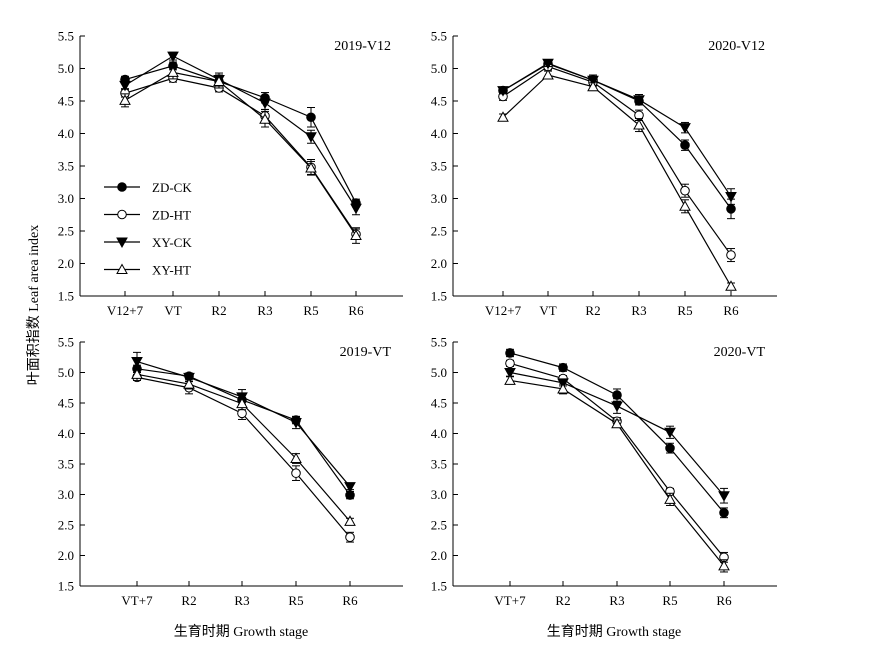 The height and width of the screenshot is (651, 894). What do you see at coordinates (172, 242) in the screenshot?
I see `legend-label: XY-CK` at bounding box center [172, 242].